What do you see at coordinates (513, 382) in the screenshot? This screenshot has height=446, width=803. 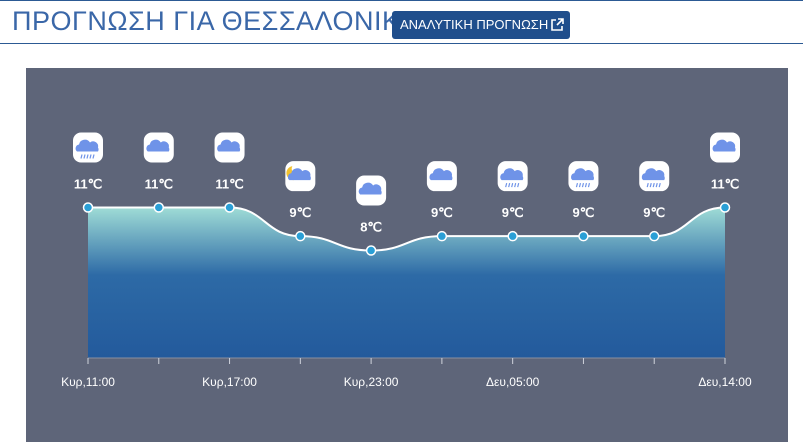 I see `x-tick-label: Δευ,05:00` at bounding box center [513, 382].